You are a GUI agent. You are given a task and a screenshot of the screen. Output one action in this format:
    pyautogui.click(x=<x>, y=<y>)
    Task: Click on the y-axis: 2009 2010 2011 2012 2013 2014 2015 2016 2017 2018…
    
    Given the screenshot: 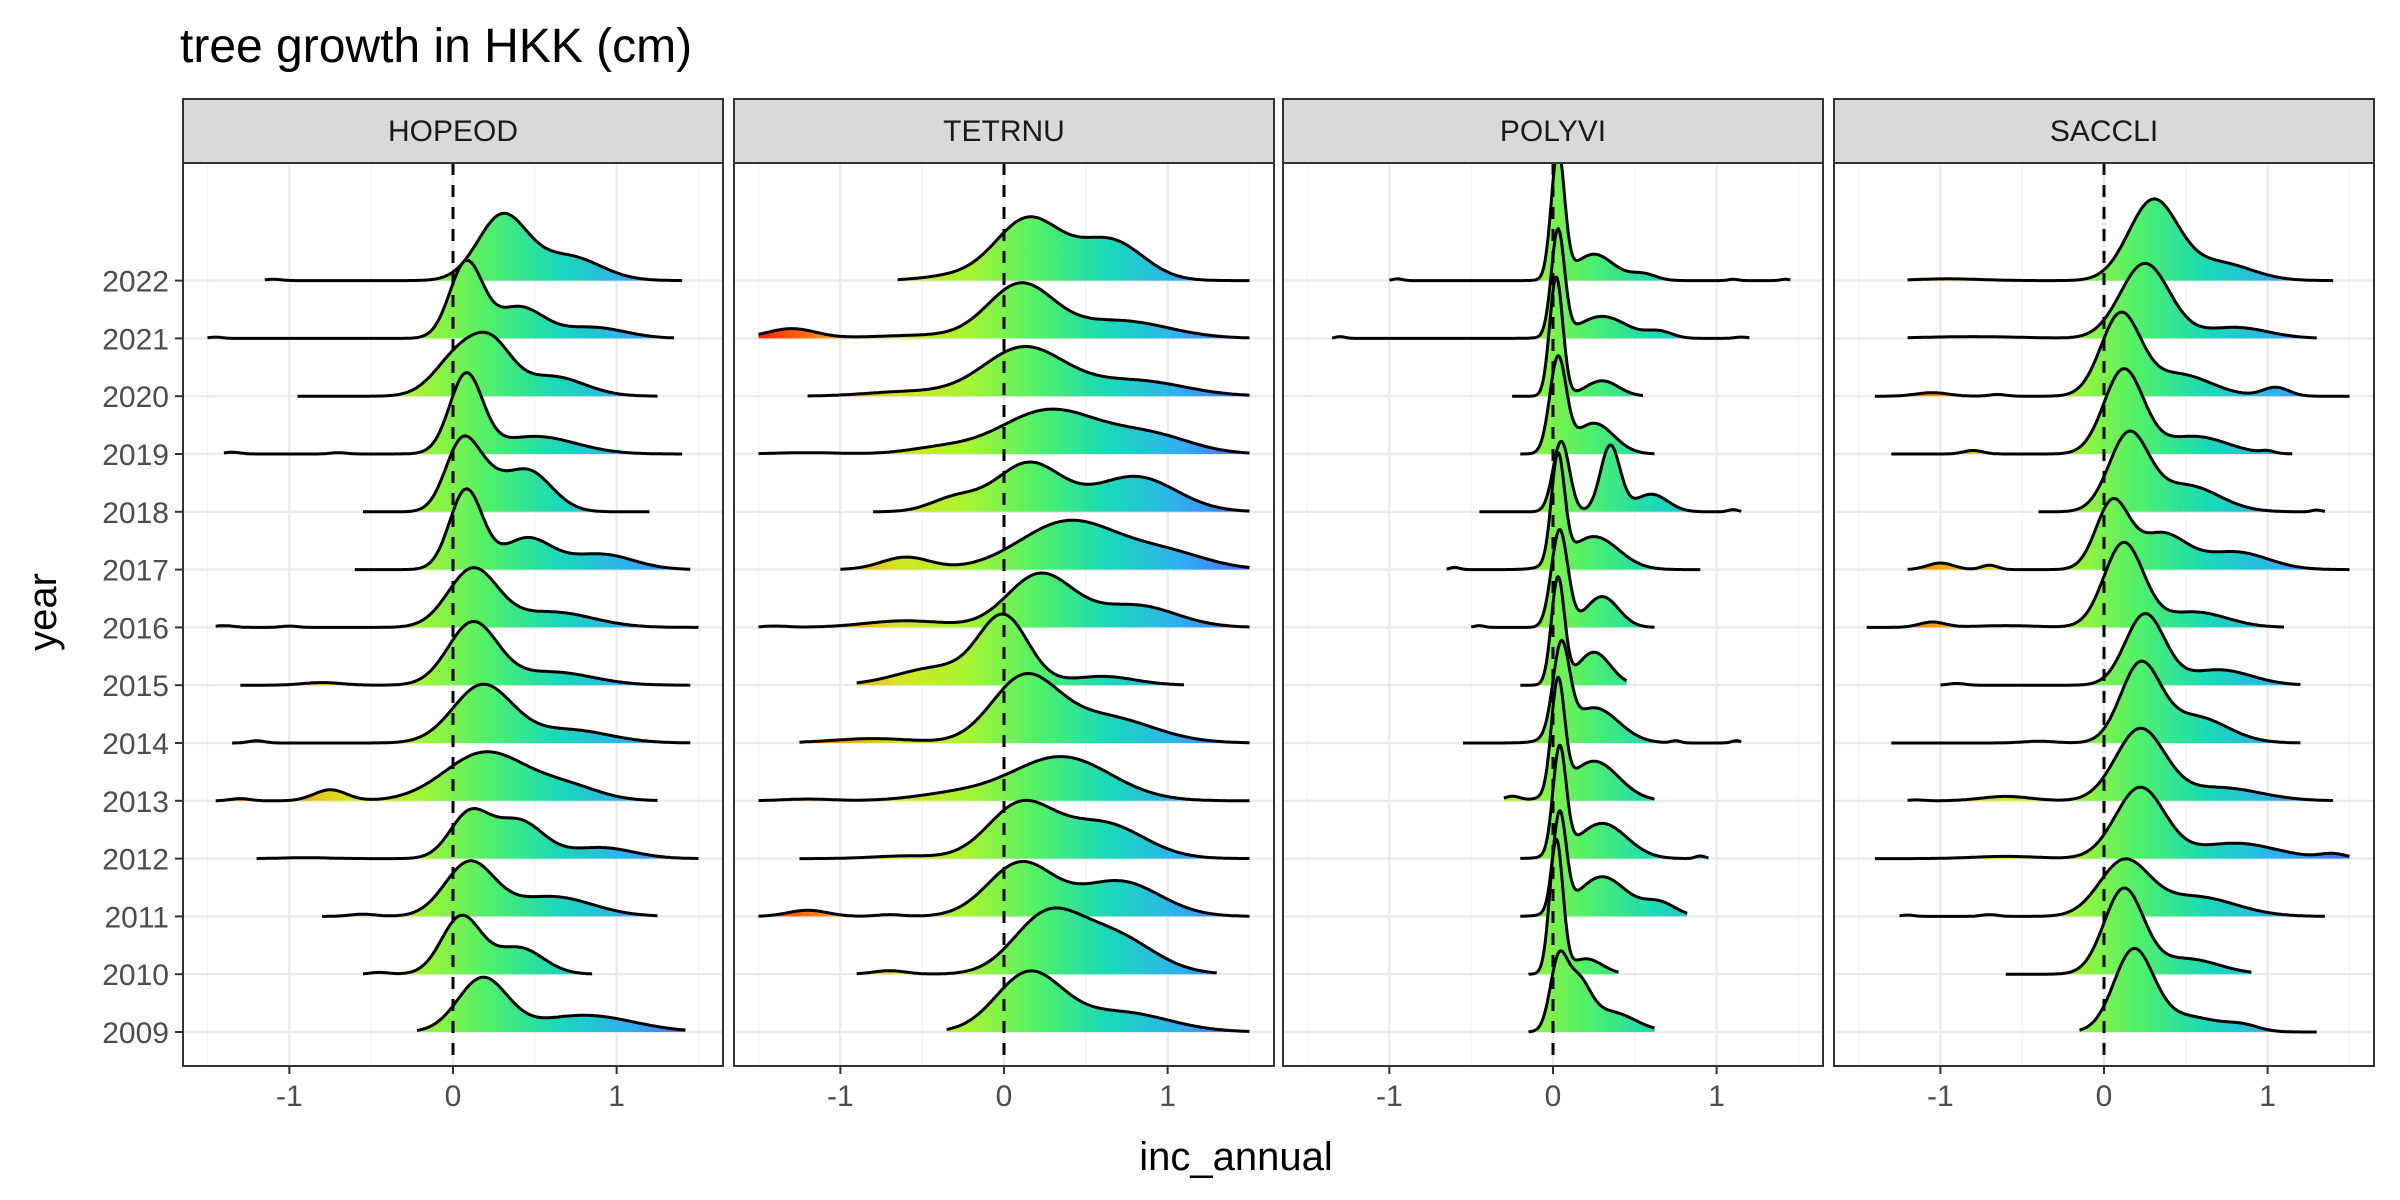 What is the action you would take?
    pyautogui.click(x=142, y=658)
    